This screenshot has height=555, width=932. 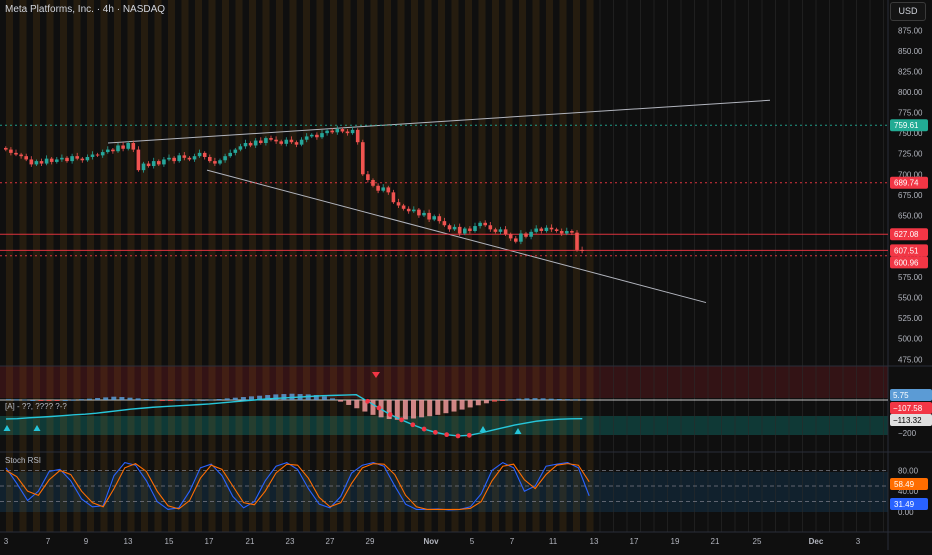 What do you see at coordinates (910, 51) in the screenshot?
I see `price-tick-label: 850.00` at bounding box center [910, 51].